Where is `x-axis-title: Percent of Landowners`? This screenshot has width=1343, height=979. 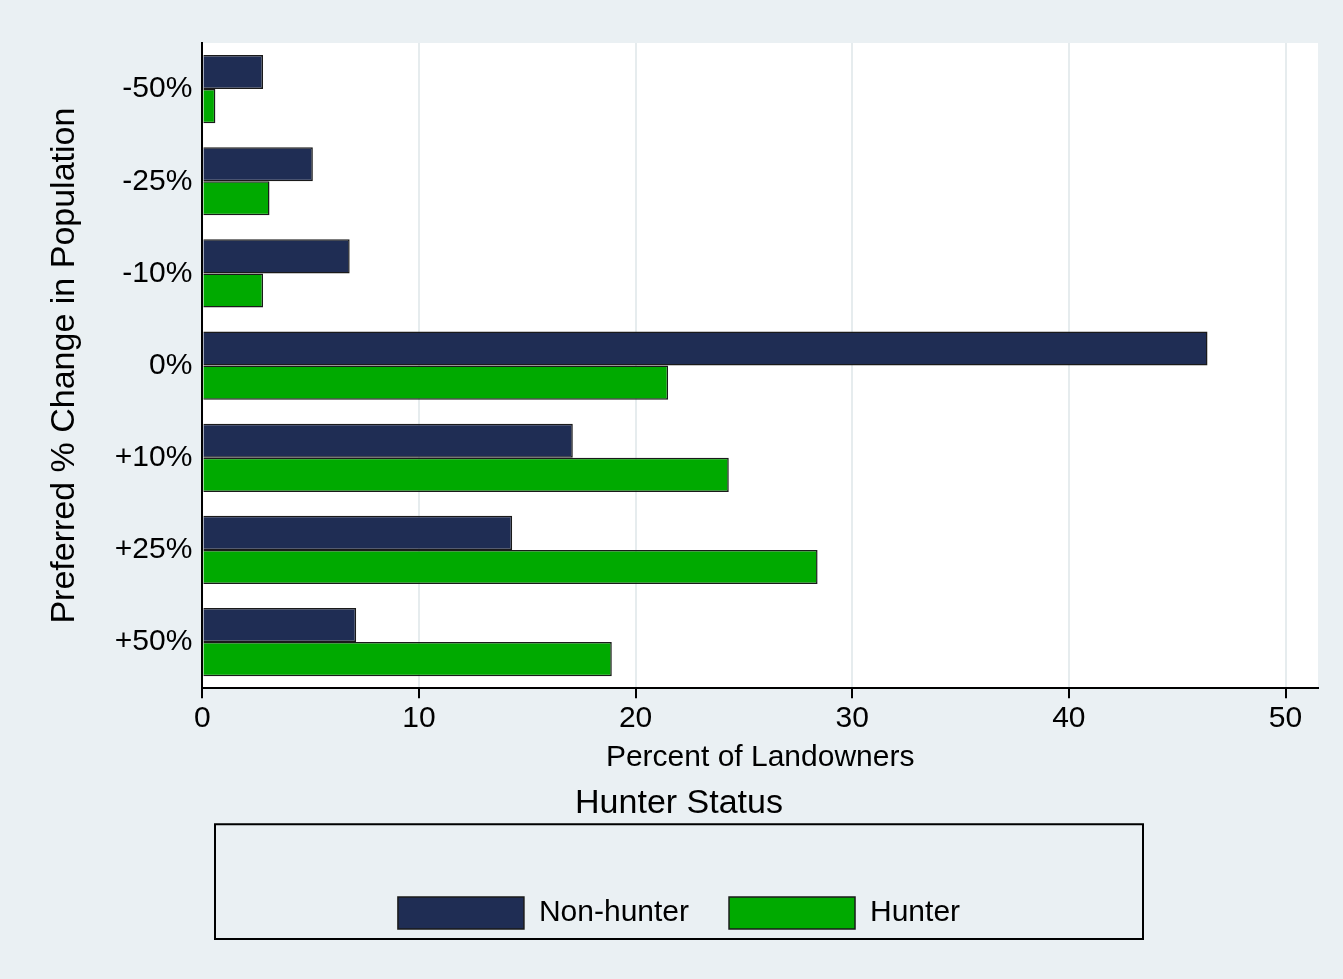
x-axis-title: Percent of Landowners is located at coordinates (760, 756).